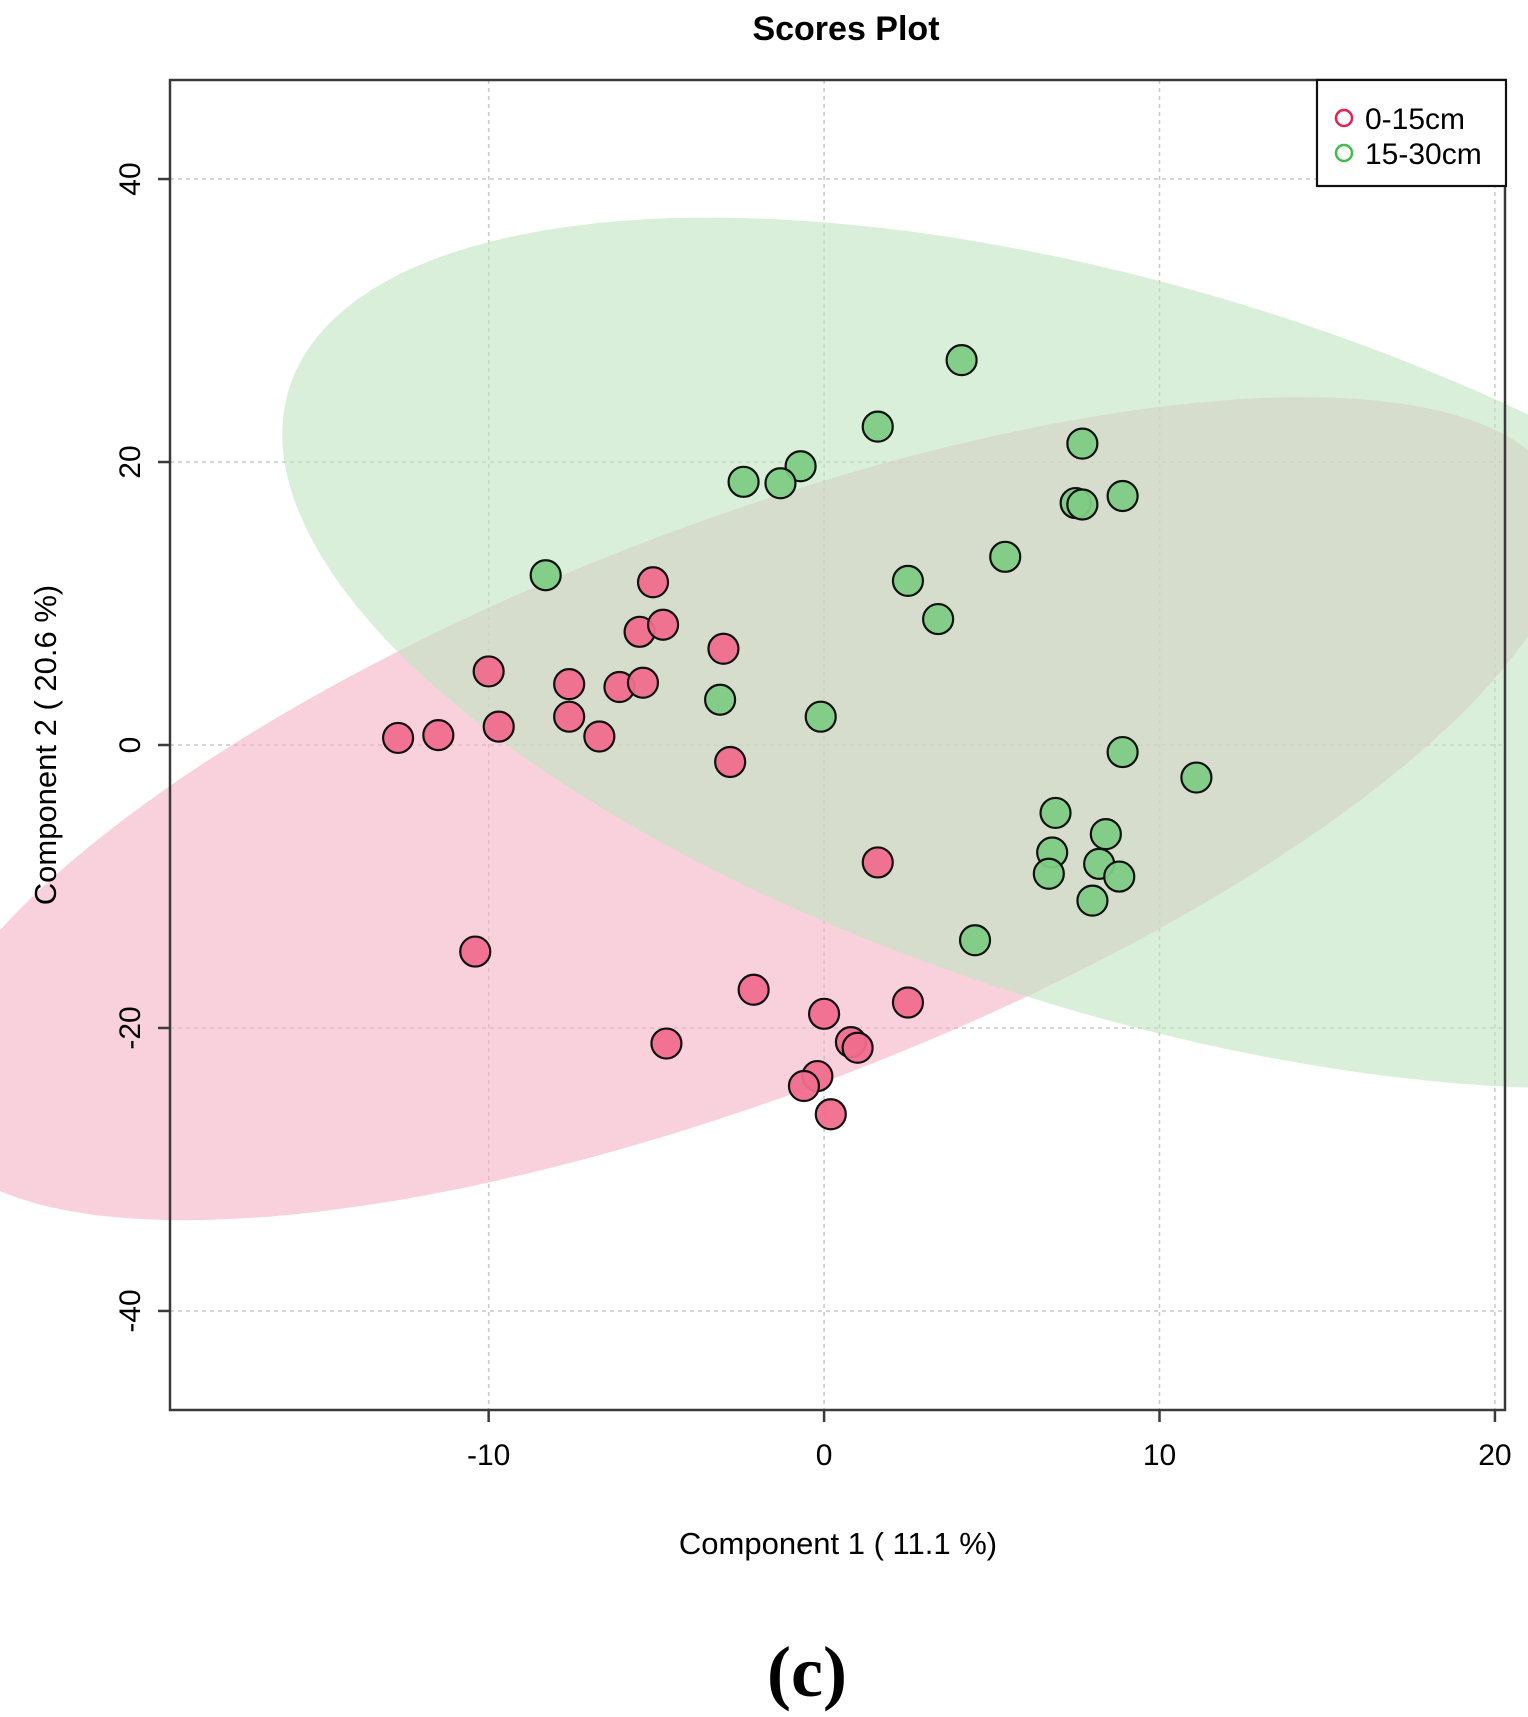 The height and width of the screenshot is (1717, 1528). Describe the element at coordinates (1344, 118) in the screenshot. I see `legend-marker-0-15cm` at that location.